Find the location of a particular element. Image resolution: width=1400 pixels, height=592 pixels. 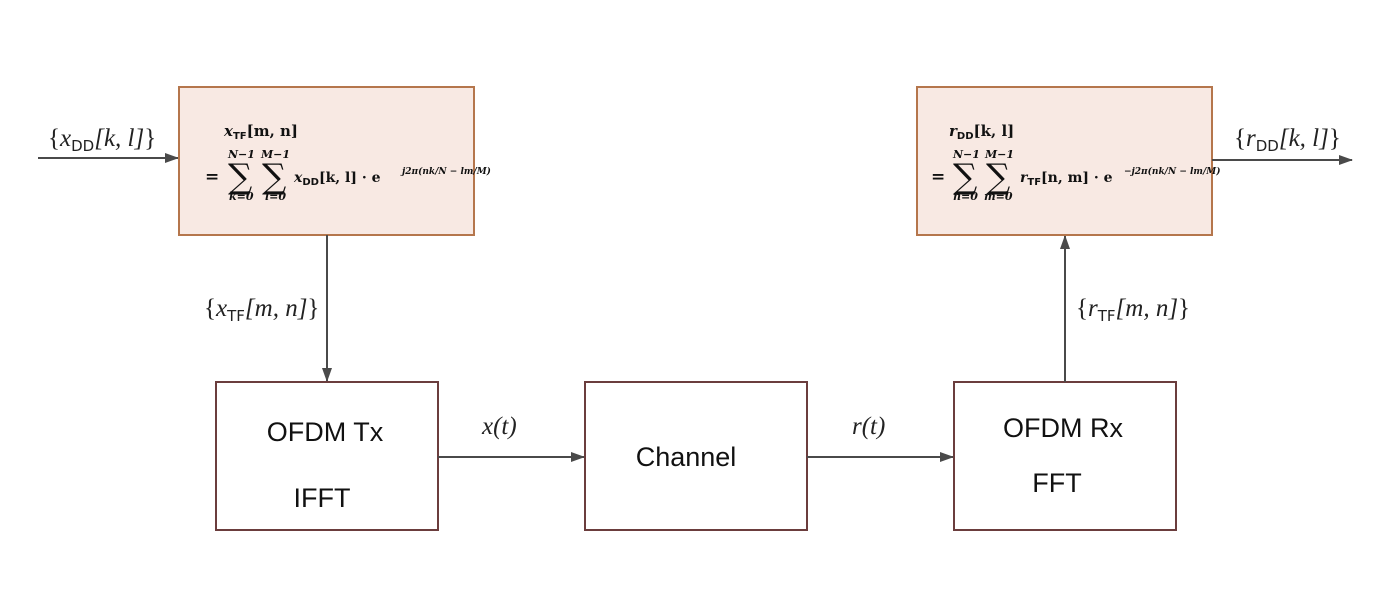

sfft-sum2-lower: m=0 is located at coordinates (998, 196).